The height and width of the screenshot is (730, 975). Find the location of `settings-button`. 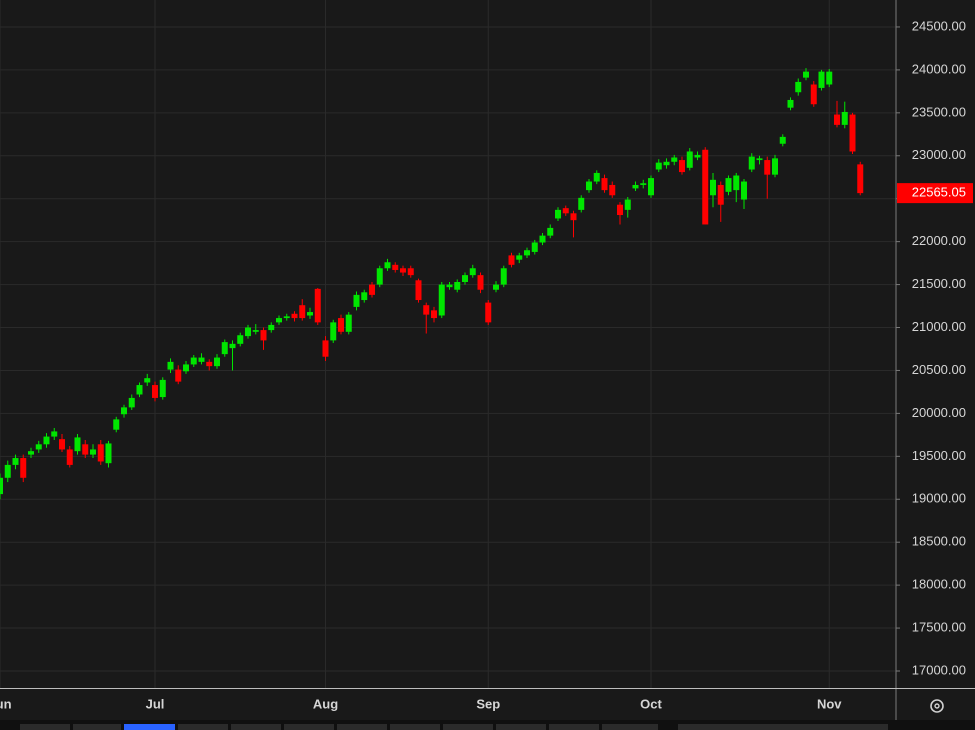

settings-button is located at coordinates (937, 706).